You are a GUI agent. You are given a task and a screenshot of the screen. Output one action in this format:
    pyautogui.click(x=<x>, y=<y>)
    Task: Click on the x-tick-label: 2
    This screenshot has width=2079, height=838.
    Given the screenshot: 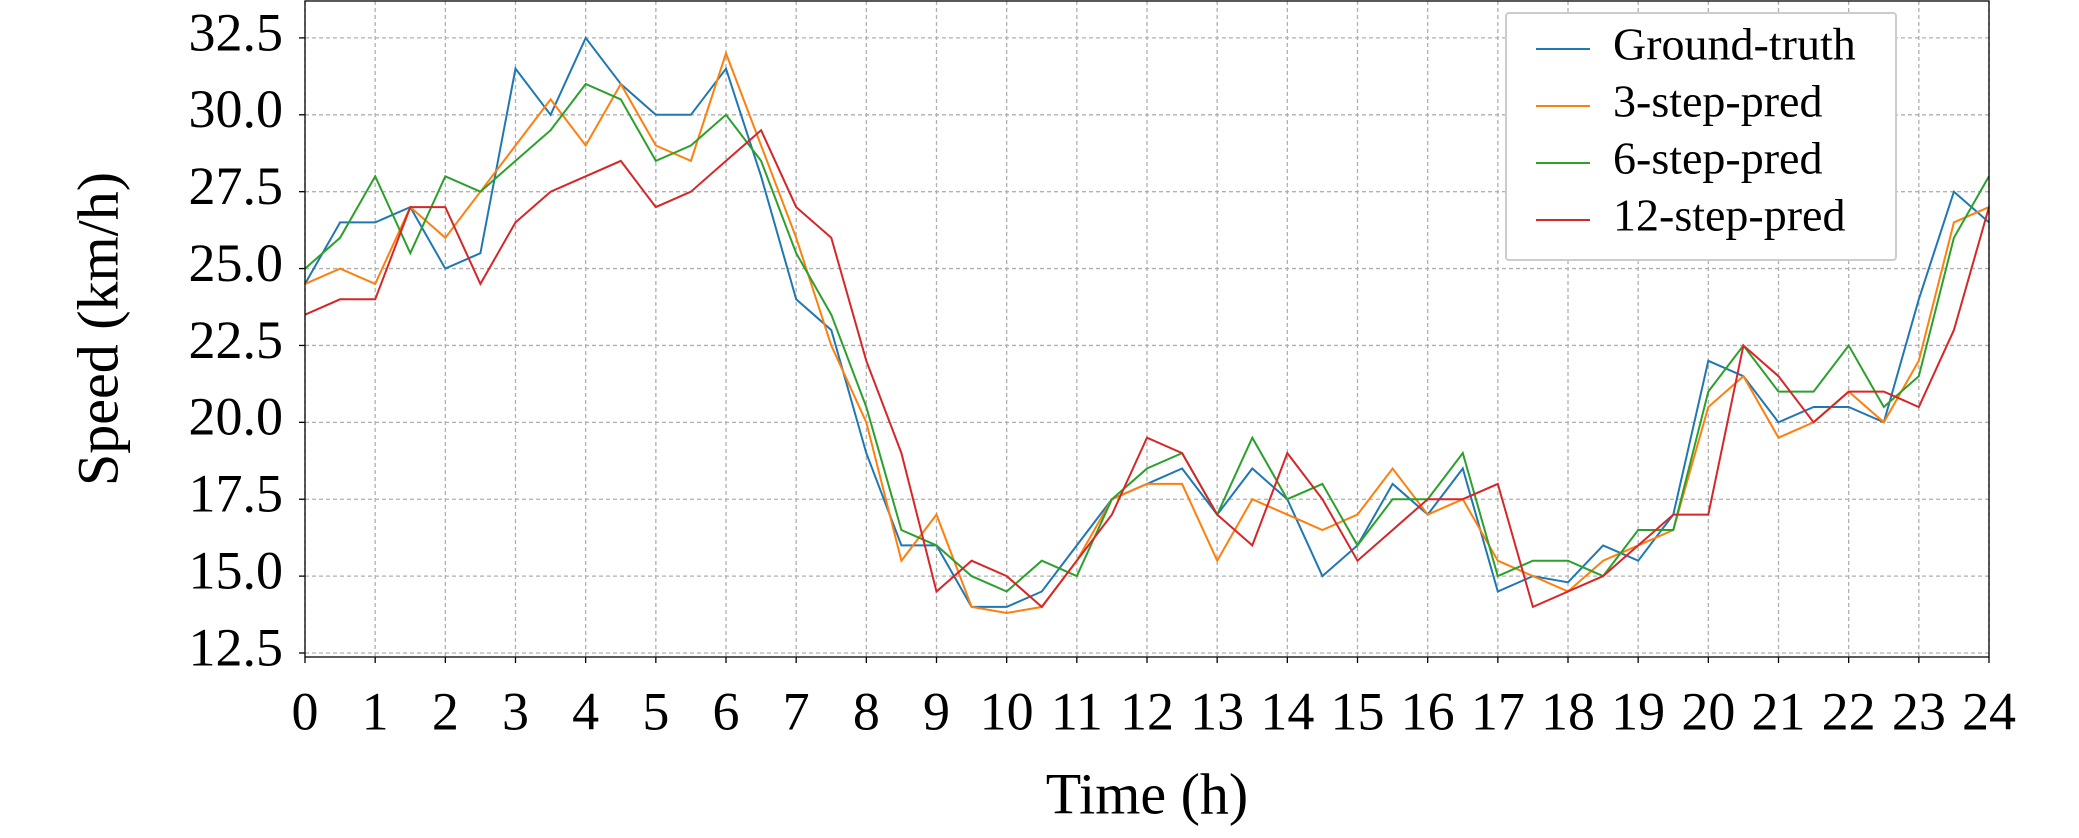 What is the action you would take?
    pyautogui.click(x=445, y=711)
    